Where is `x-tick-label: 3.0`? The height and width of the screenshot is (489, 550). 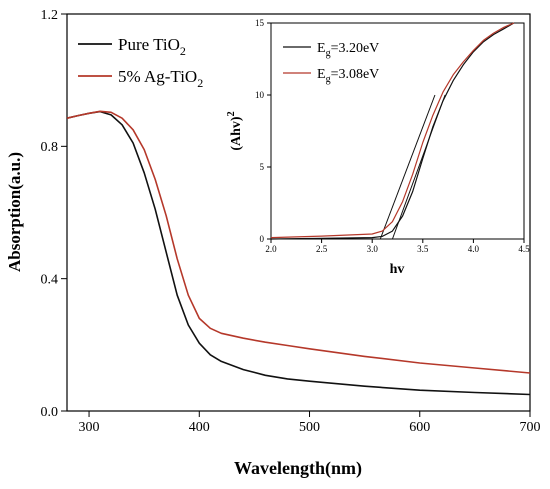
x-tick-label: 3.0 is located at coordinates (373, 249).